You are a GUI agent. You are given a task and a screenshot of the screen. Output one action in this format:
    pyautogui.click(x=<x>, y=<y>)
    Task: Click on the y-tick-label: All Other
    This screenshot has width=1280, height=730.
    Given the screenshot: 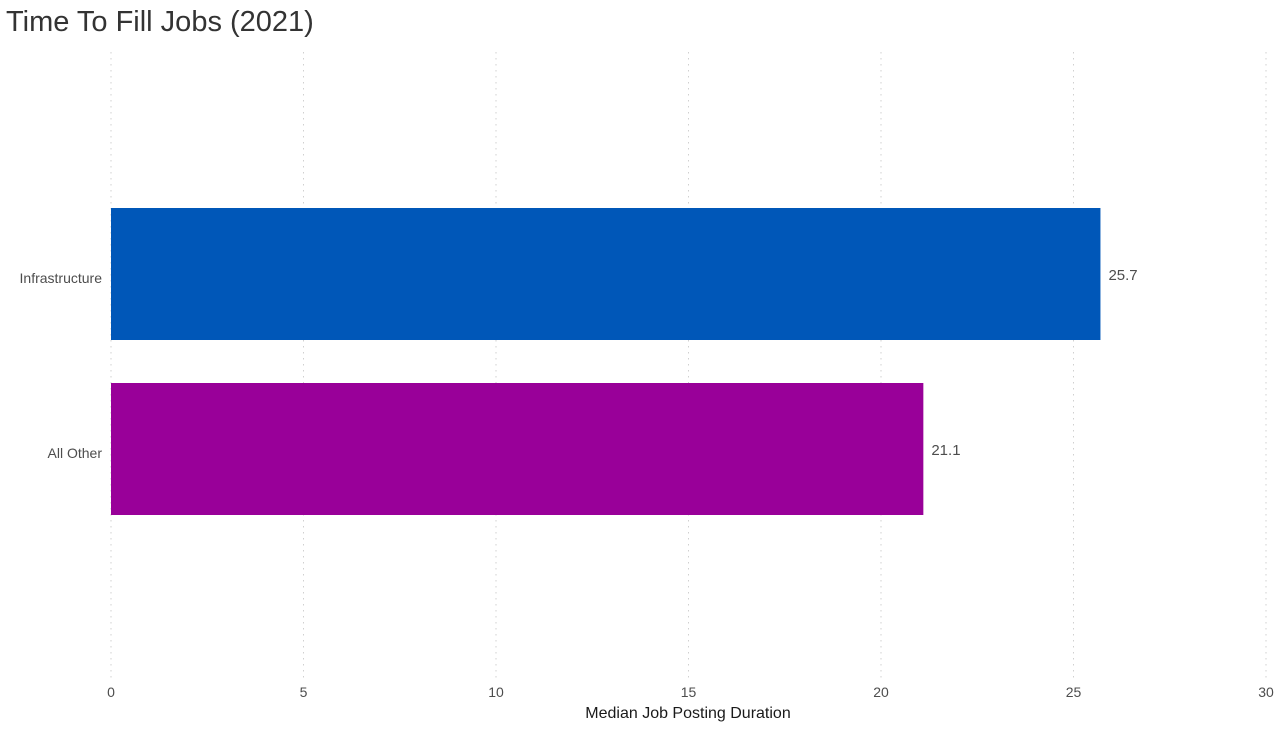 What is the action you would take?
    pyautogui.click(x=75, y=453)
    